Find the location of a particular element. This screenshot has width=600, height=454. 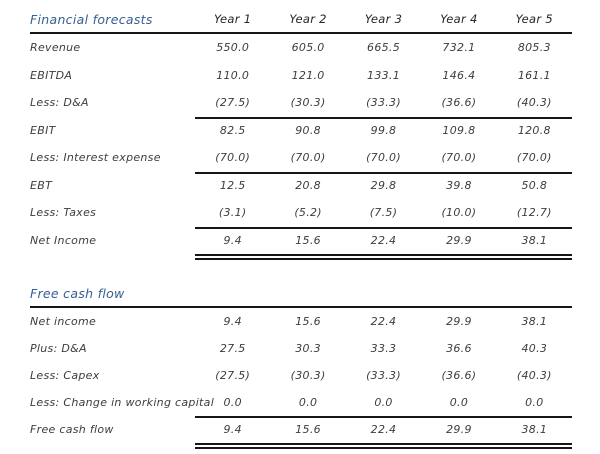

row-values: 12.5 20.8 29.8 39.8 50.8 is located at coordinates (383, 186).